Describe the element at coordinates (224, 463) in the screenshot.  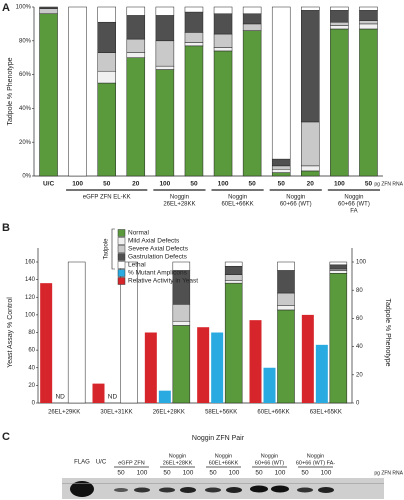
I see `gel-group-label: 60EL+66KK` at that location.